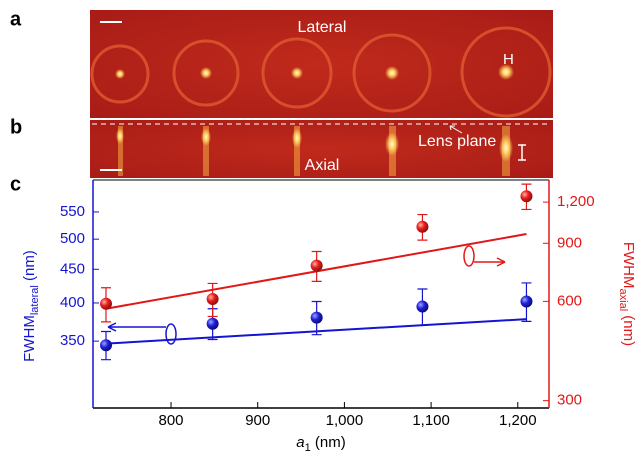  Describe the element at coordinates (518, 420) in the screenshot. I see `x-tick-label: 1,200` at that location.